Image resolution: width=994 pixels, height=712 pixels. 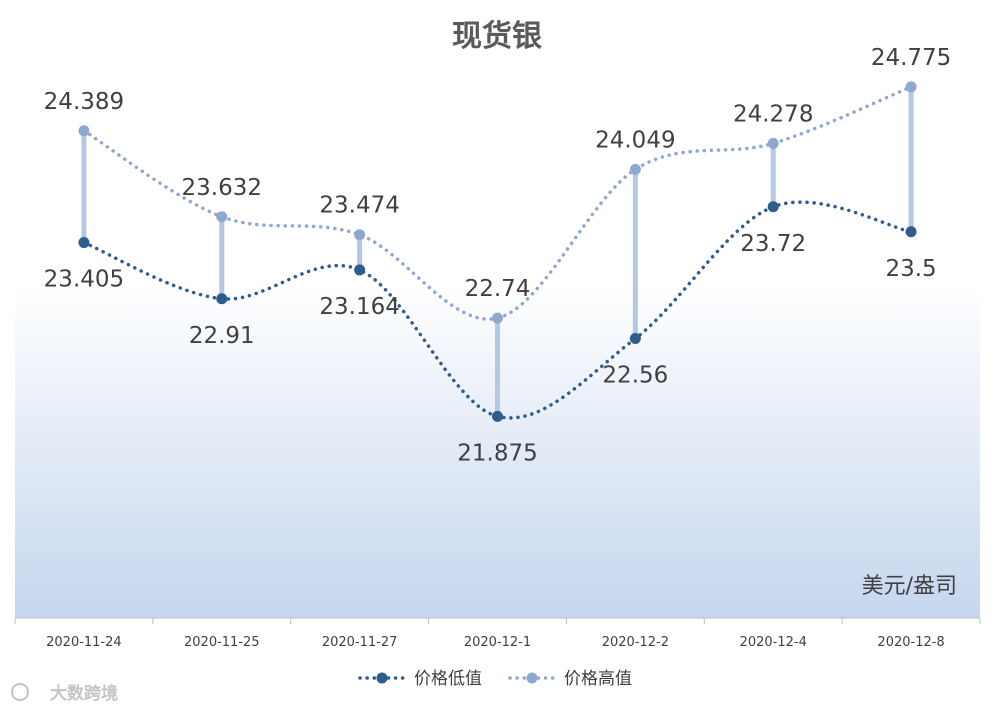 What do you see at coordinates (359, 206) in the screenshot?
I see `data-label-high: 23.474` at bounding box center [359, 206].